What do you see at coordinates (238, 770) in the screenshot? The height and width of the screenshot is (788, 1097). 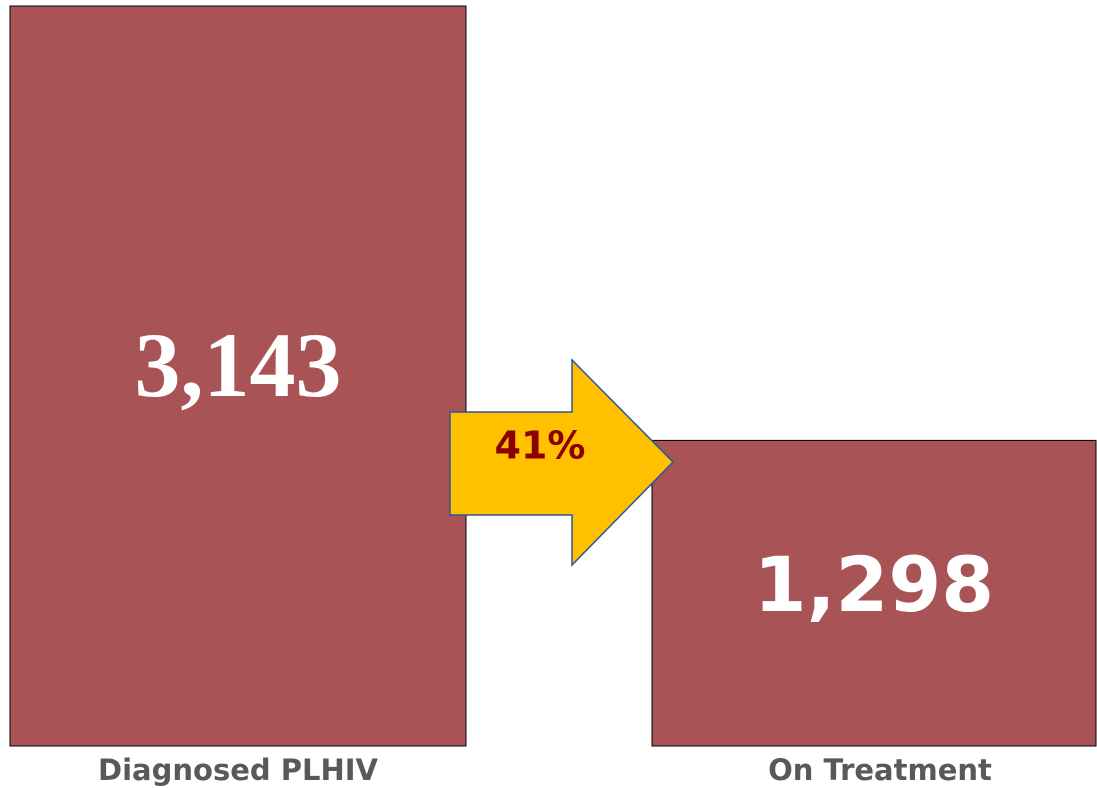 I see `x-tick-label: Diagnosed PLHIV` at bounding box center [238, 770].